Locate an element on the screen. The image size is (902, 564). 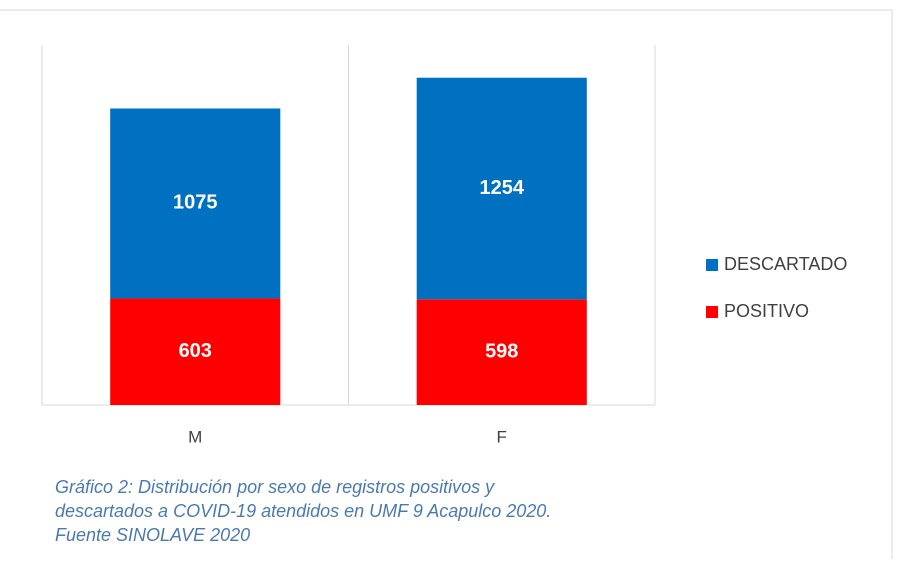
x-tick-label: F is located at coordinates (502, 436).